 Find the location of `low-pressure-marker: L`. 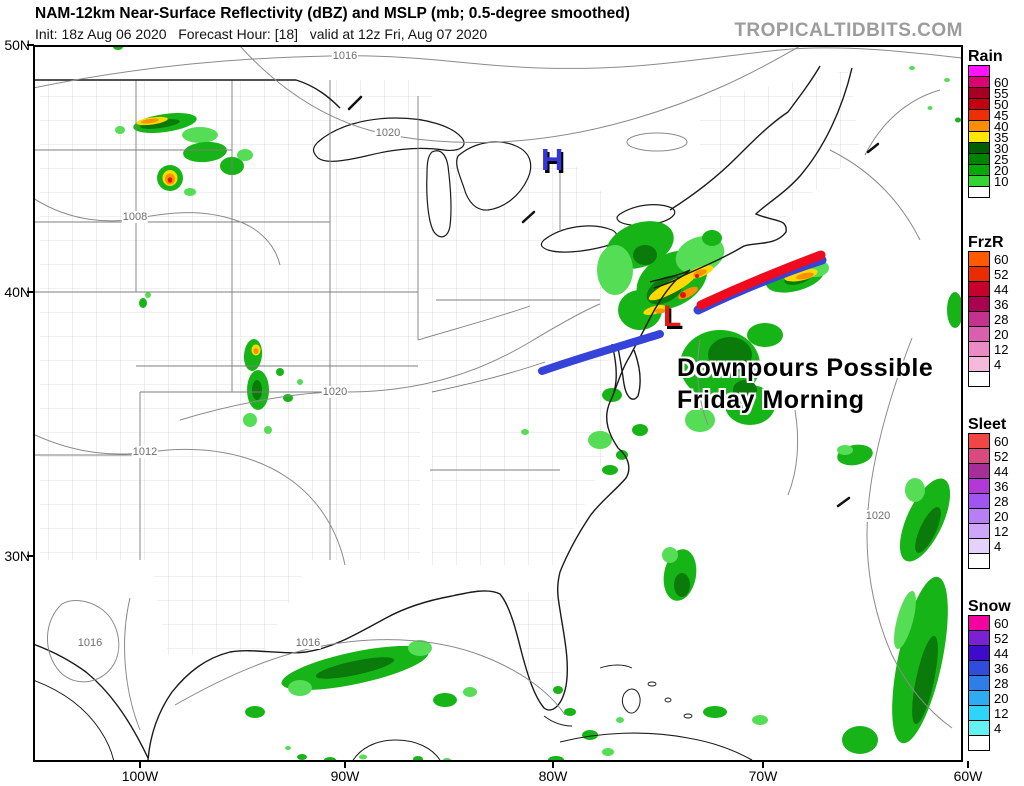

low-pressure-marker: L is located at coordinates (672, 316).